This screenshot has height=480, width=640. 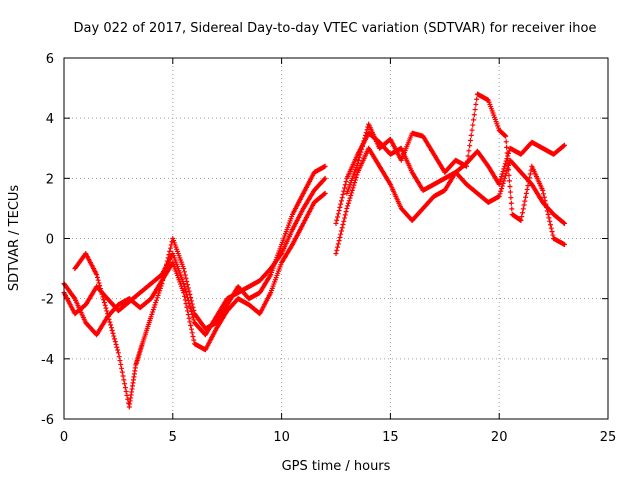 I want to click on y-tick-label: 6, so click(x=50, y=59).